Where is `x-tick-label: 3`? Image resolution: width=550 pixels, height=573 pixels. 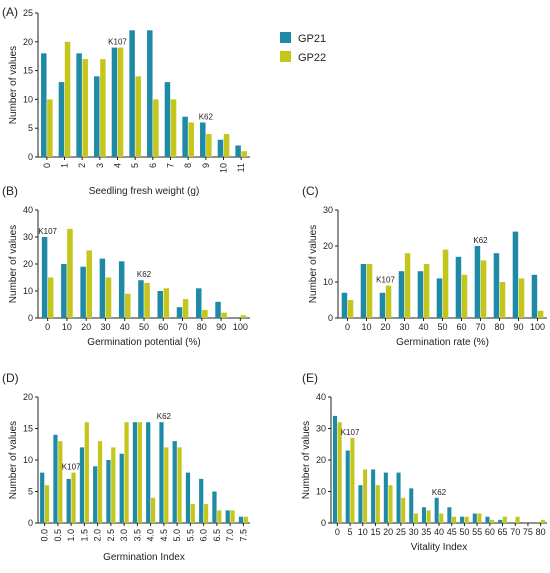 x-tick-label: 3 is located at coordinates (100, 165).